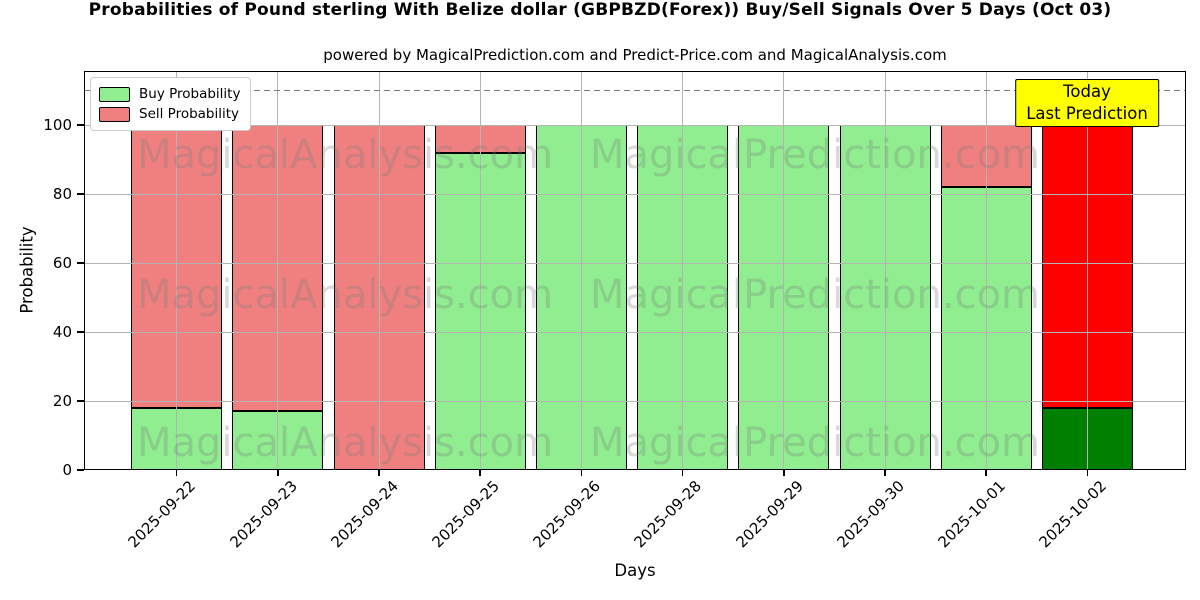 The width and height of the screenshot is (1200, 600). I want to click on legend: Buy Probability Sell Probability, so click(171, 104).